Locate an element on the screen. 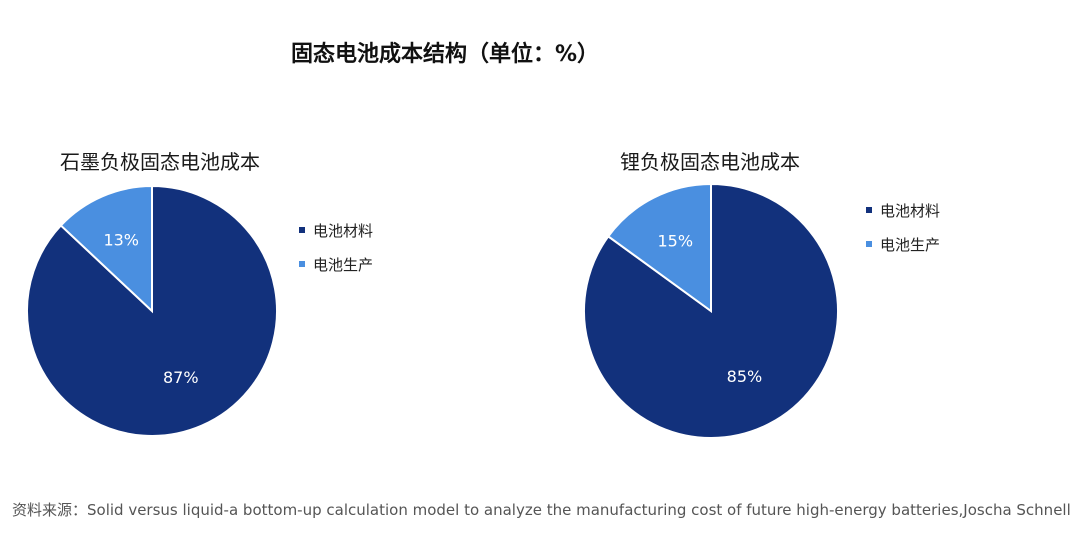 The image size is (1080, 539). pie-chart-lithium: 85% 15% is located at coordinates (711, 310).